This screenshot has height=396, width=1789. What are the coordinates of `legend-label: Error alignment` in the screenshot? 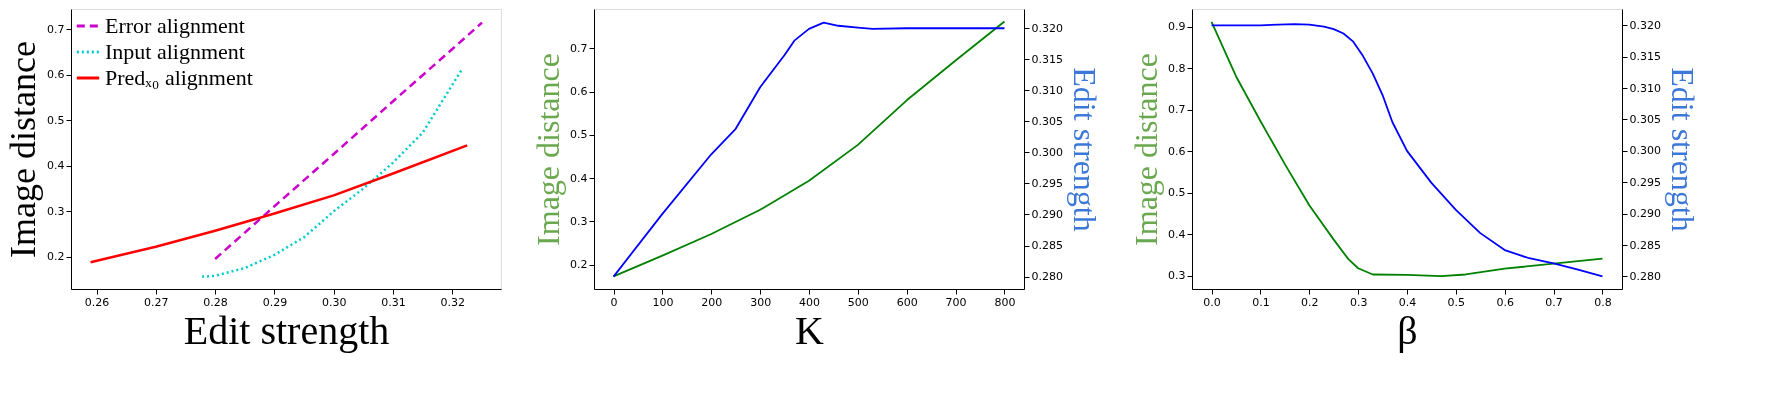 It's located at (175, 25).